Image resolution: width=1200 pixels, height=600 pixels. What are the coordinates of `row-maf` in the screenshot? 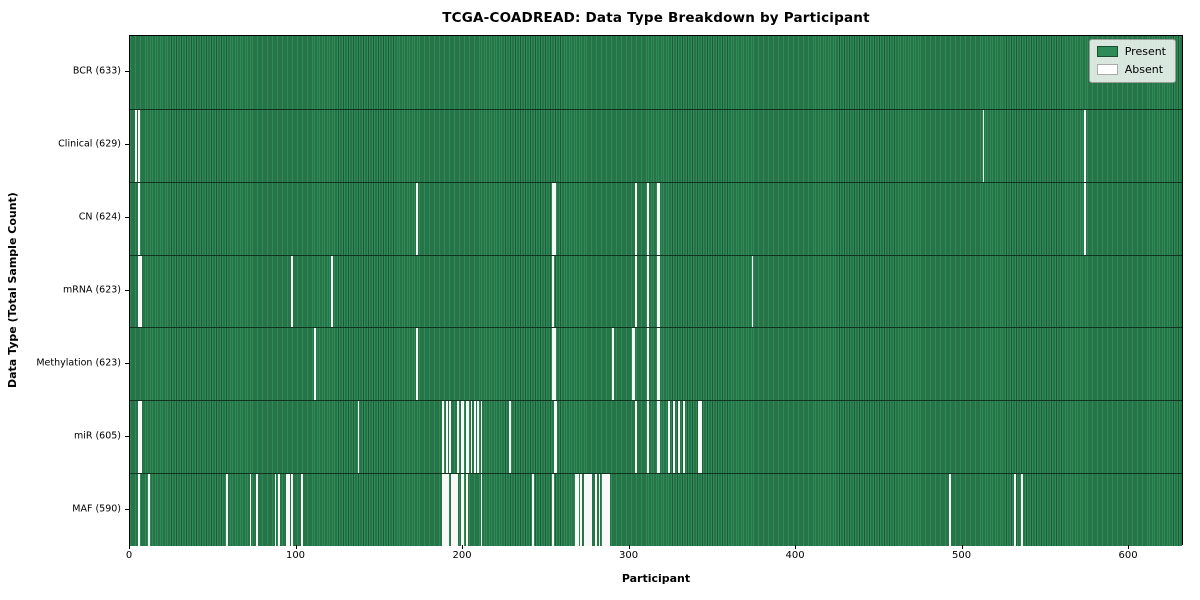 It's located at (656, 509).